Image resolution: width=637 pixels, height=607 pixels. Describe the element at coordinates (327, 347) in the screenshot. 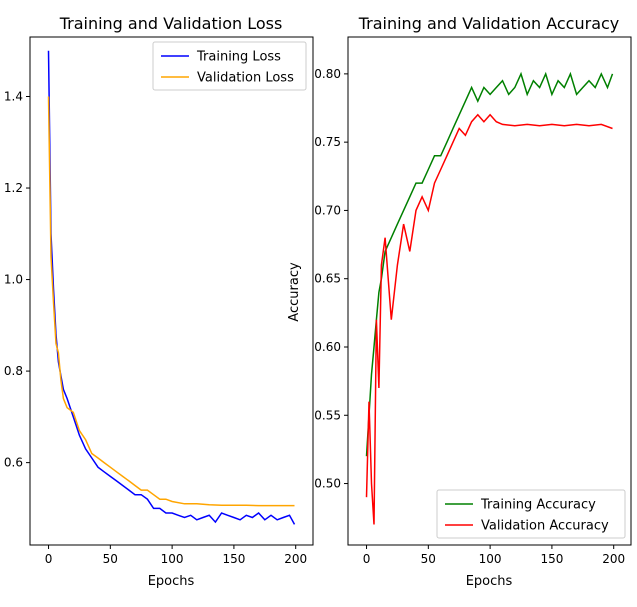

I see `accuracy-ytick-label: 0.60` at that location.